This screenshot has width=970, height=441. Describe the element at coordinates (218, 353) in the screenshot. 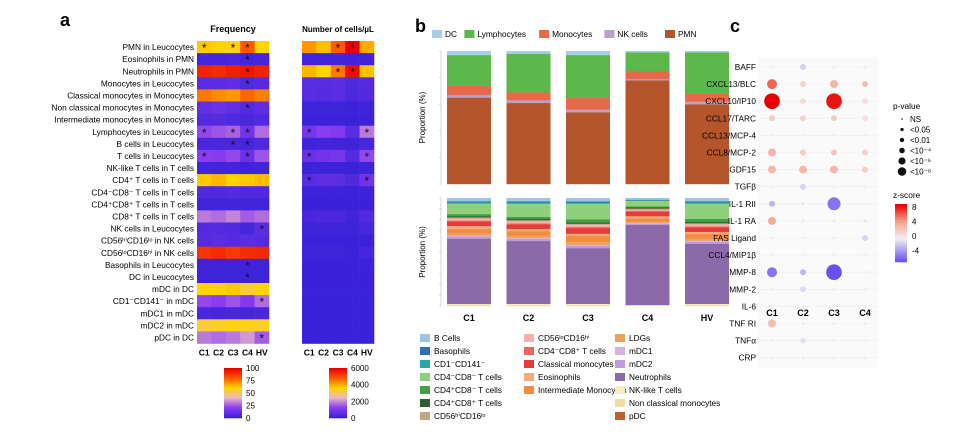

I see `frequency-column-label: C2` at that location.